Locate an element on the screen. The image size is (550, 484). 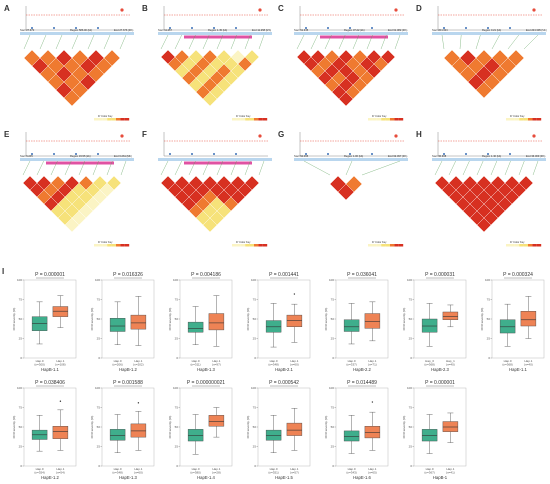
ld-panel-f: F D' Color Key is located at coordinates (207, 188).